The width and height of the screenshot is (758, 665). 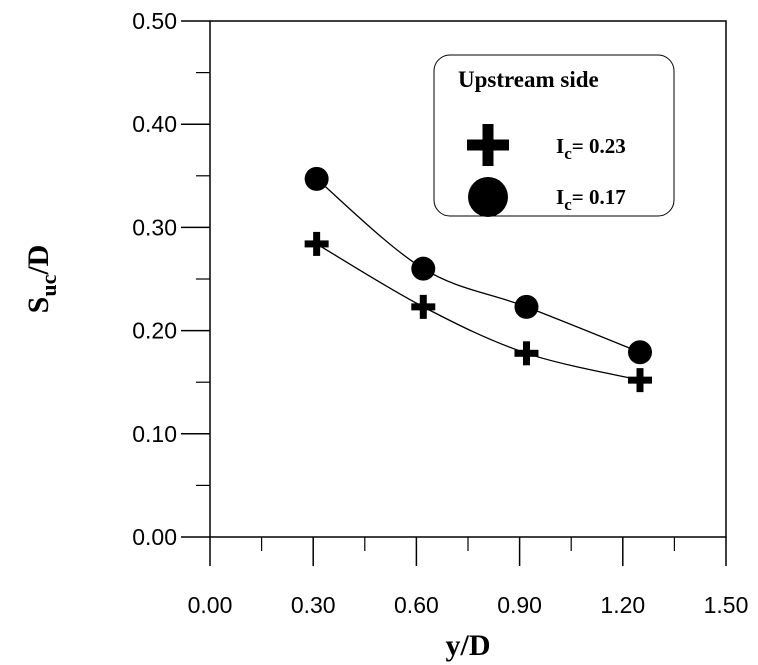 What do you see at coordinates (488, 197) in the screenshot?
I see `legend-circle-icon` at bounding box center [488, 197].